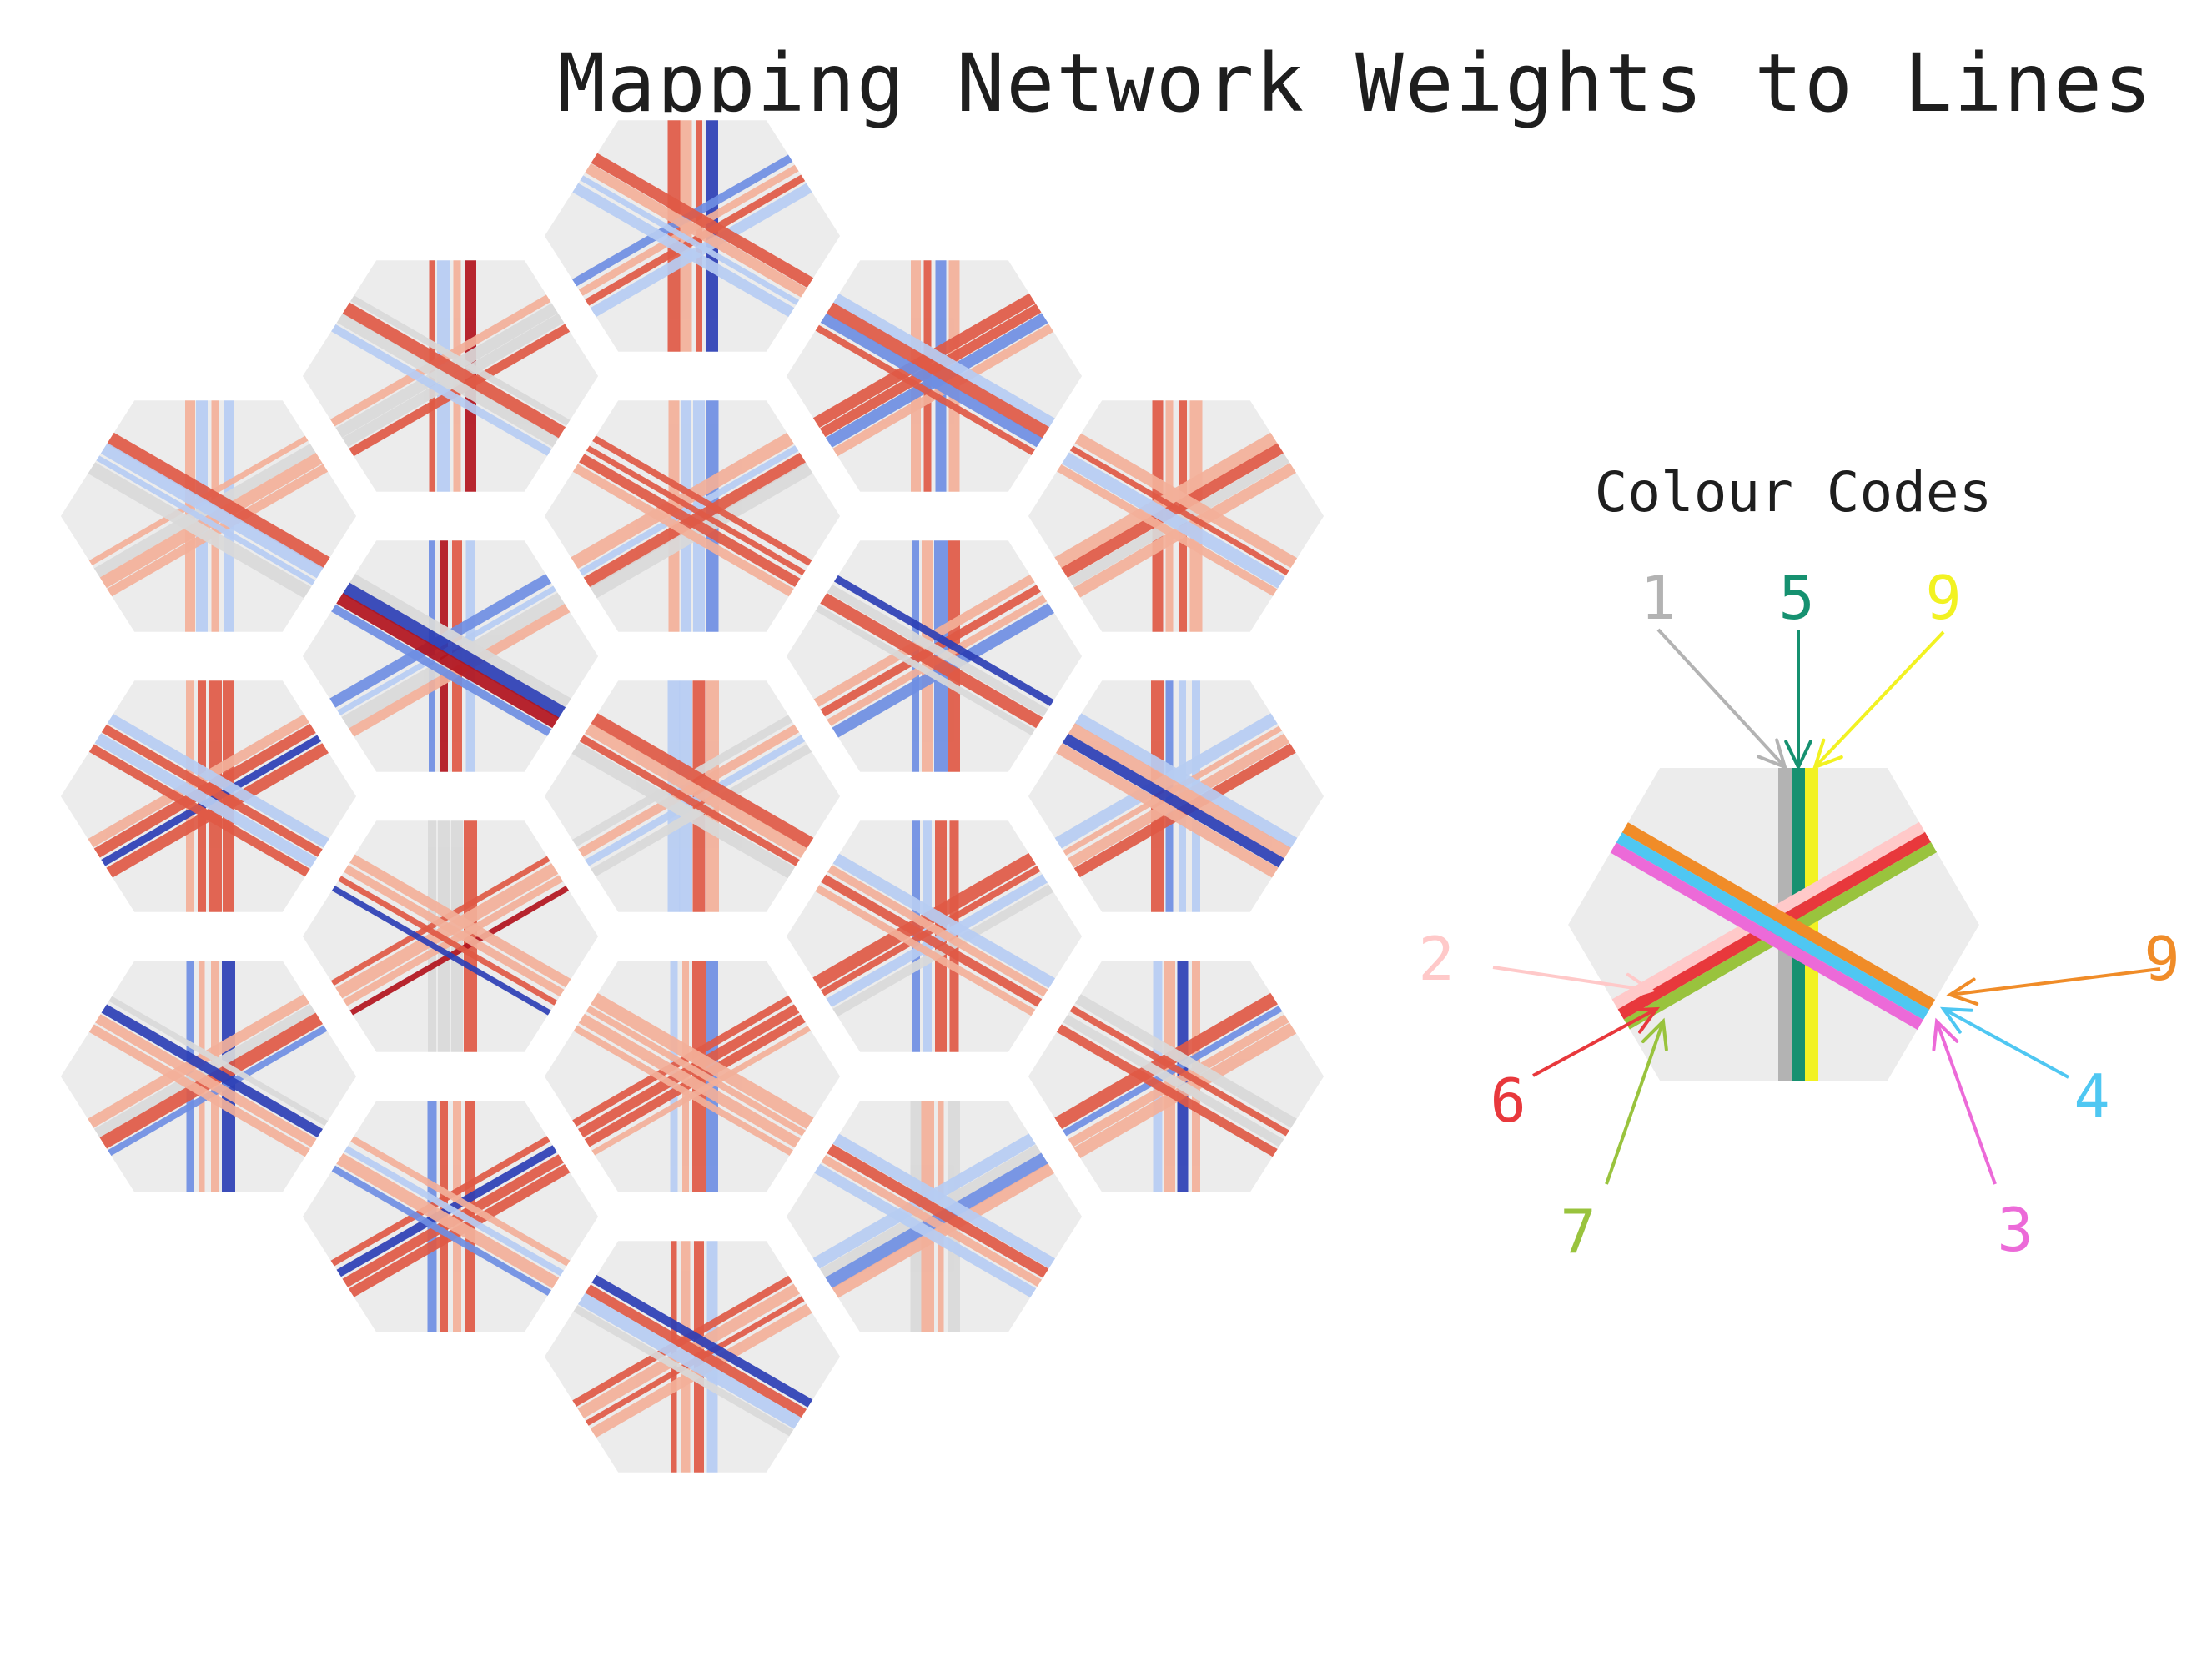 Image resolution: width=2212 pixels, height=1656 pixels. I want to click on legend-code-label: 7, so click(1578, 1232).